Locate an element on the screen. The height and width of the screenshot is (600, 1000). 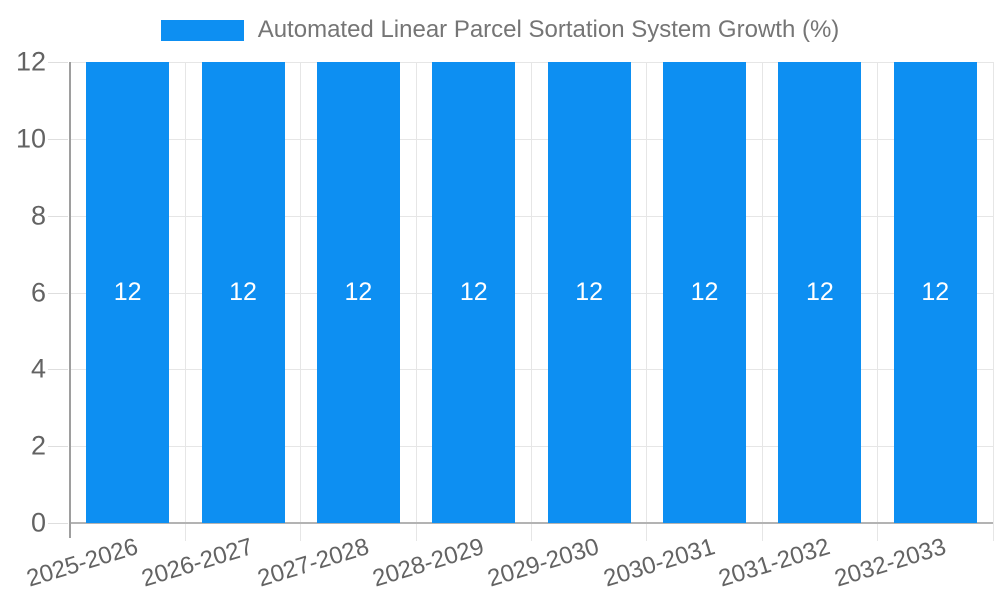
x-axis-label: 2031-2032 is located at coordinates (774, 563).